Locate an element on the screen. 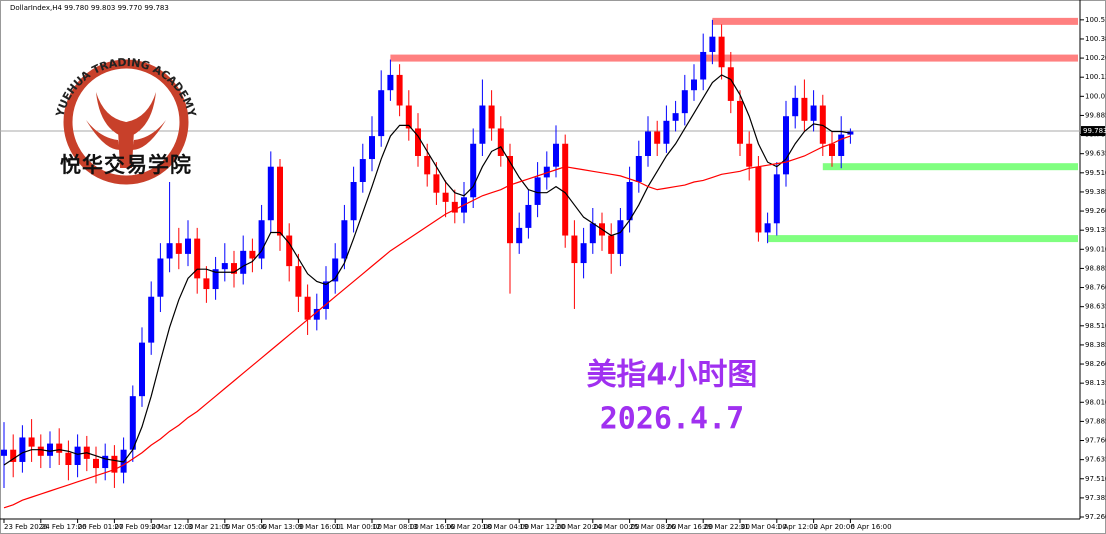  logo-ring is located at coordinates (126, 122).